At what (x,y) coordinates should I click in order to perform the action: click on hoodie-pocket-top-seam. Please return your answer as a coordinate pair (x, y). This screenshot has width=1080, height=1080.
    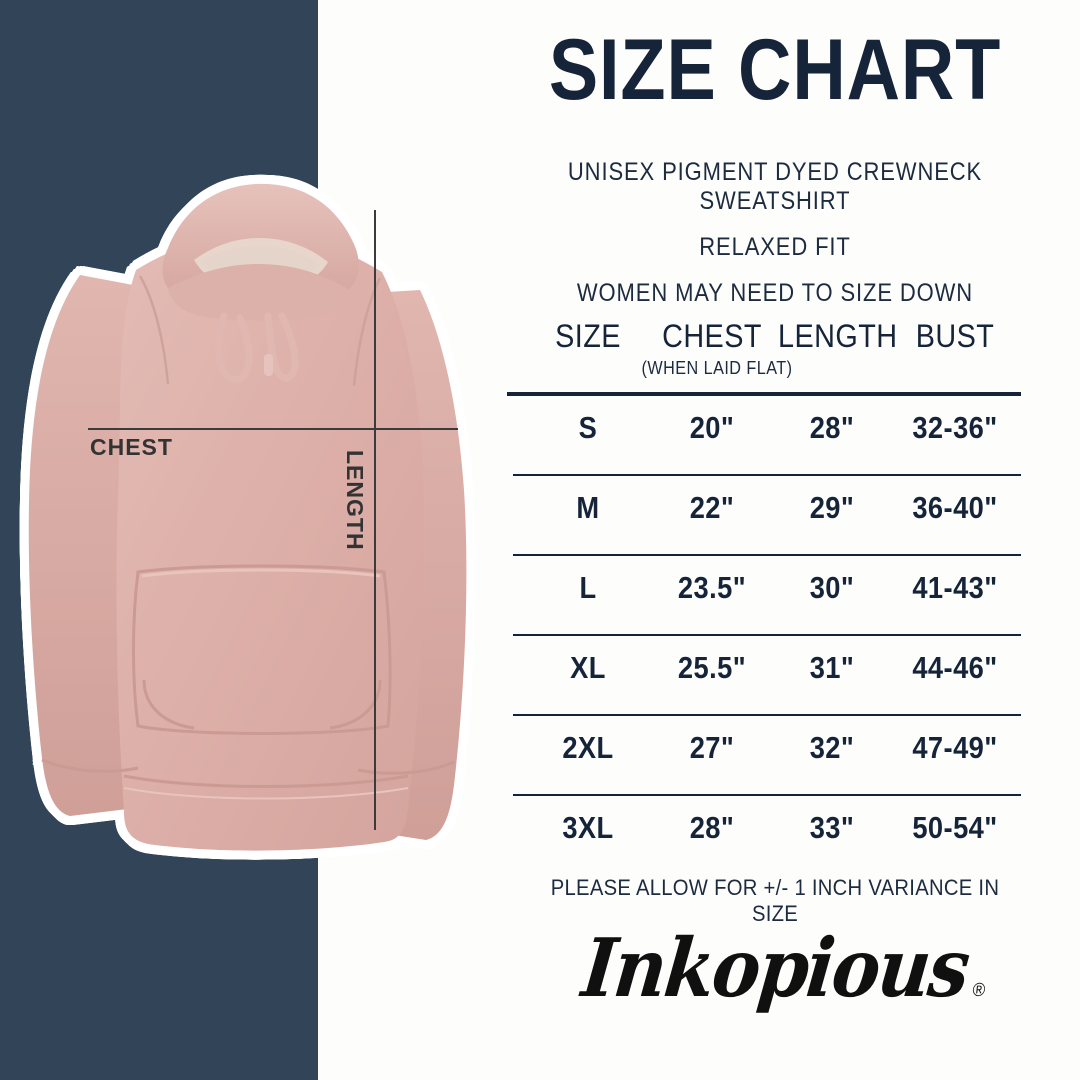
    Looking at the image, I should click on (261, 573).